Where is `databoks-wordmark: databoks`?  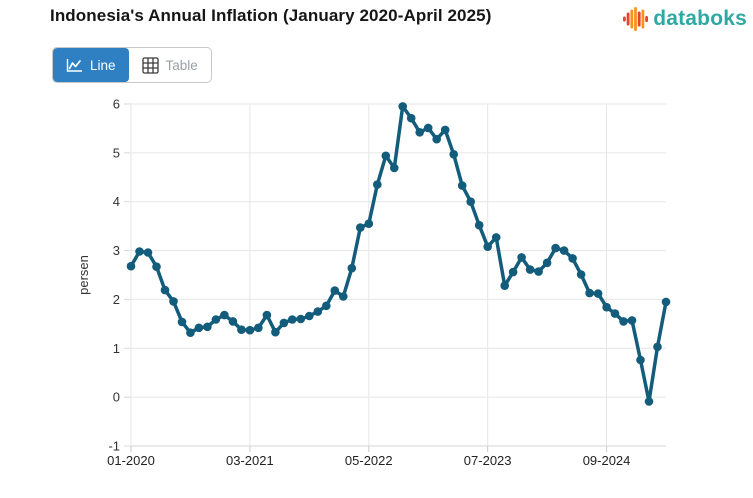 databoks-wordmark: databoks is located at coordinates (700, 18).